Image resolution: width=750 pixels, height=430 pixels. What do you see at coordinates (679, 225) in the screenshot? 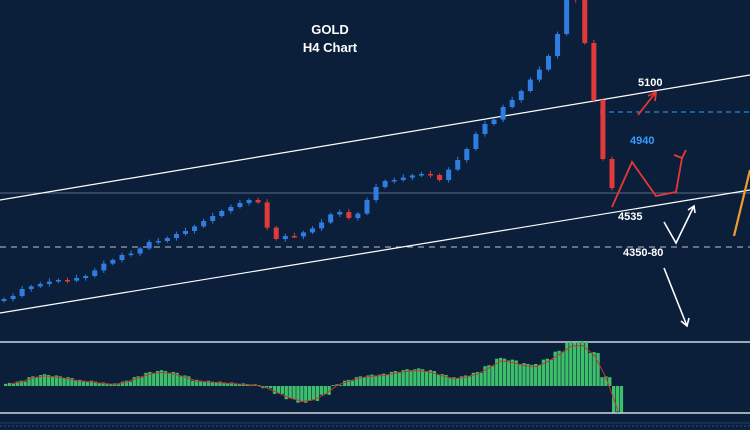
I see `projection-white-path` at bounding box center [679, 225].